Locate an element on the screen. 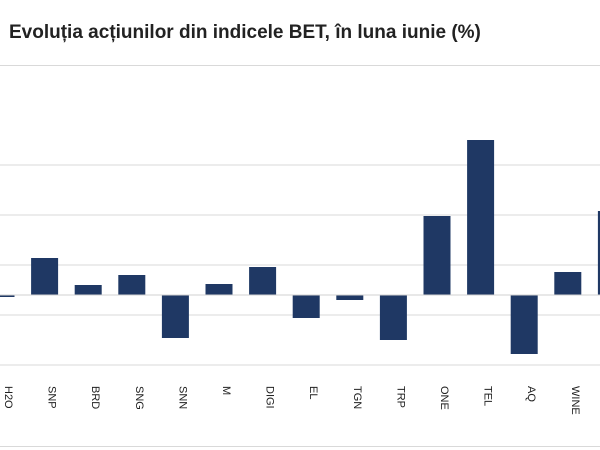 The width and height of the screenshot is (600, 450). x-tick-label-snp: SNP is located at coordinates (52, 397).